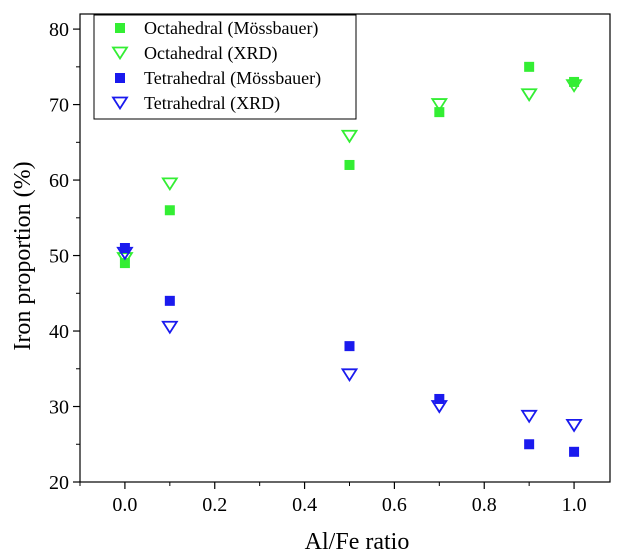 This screenshot has width=636, height=560. I want to click on x-tick-label: 0.2, so click(214, 505).